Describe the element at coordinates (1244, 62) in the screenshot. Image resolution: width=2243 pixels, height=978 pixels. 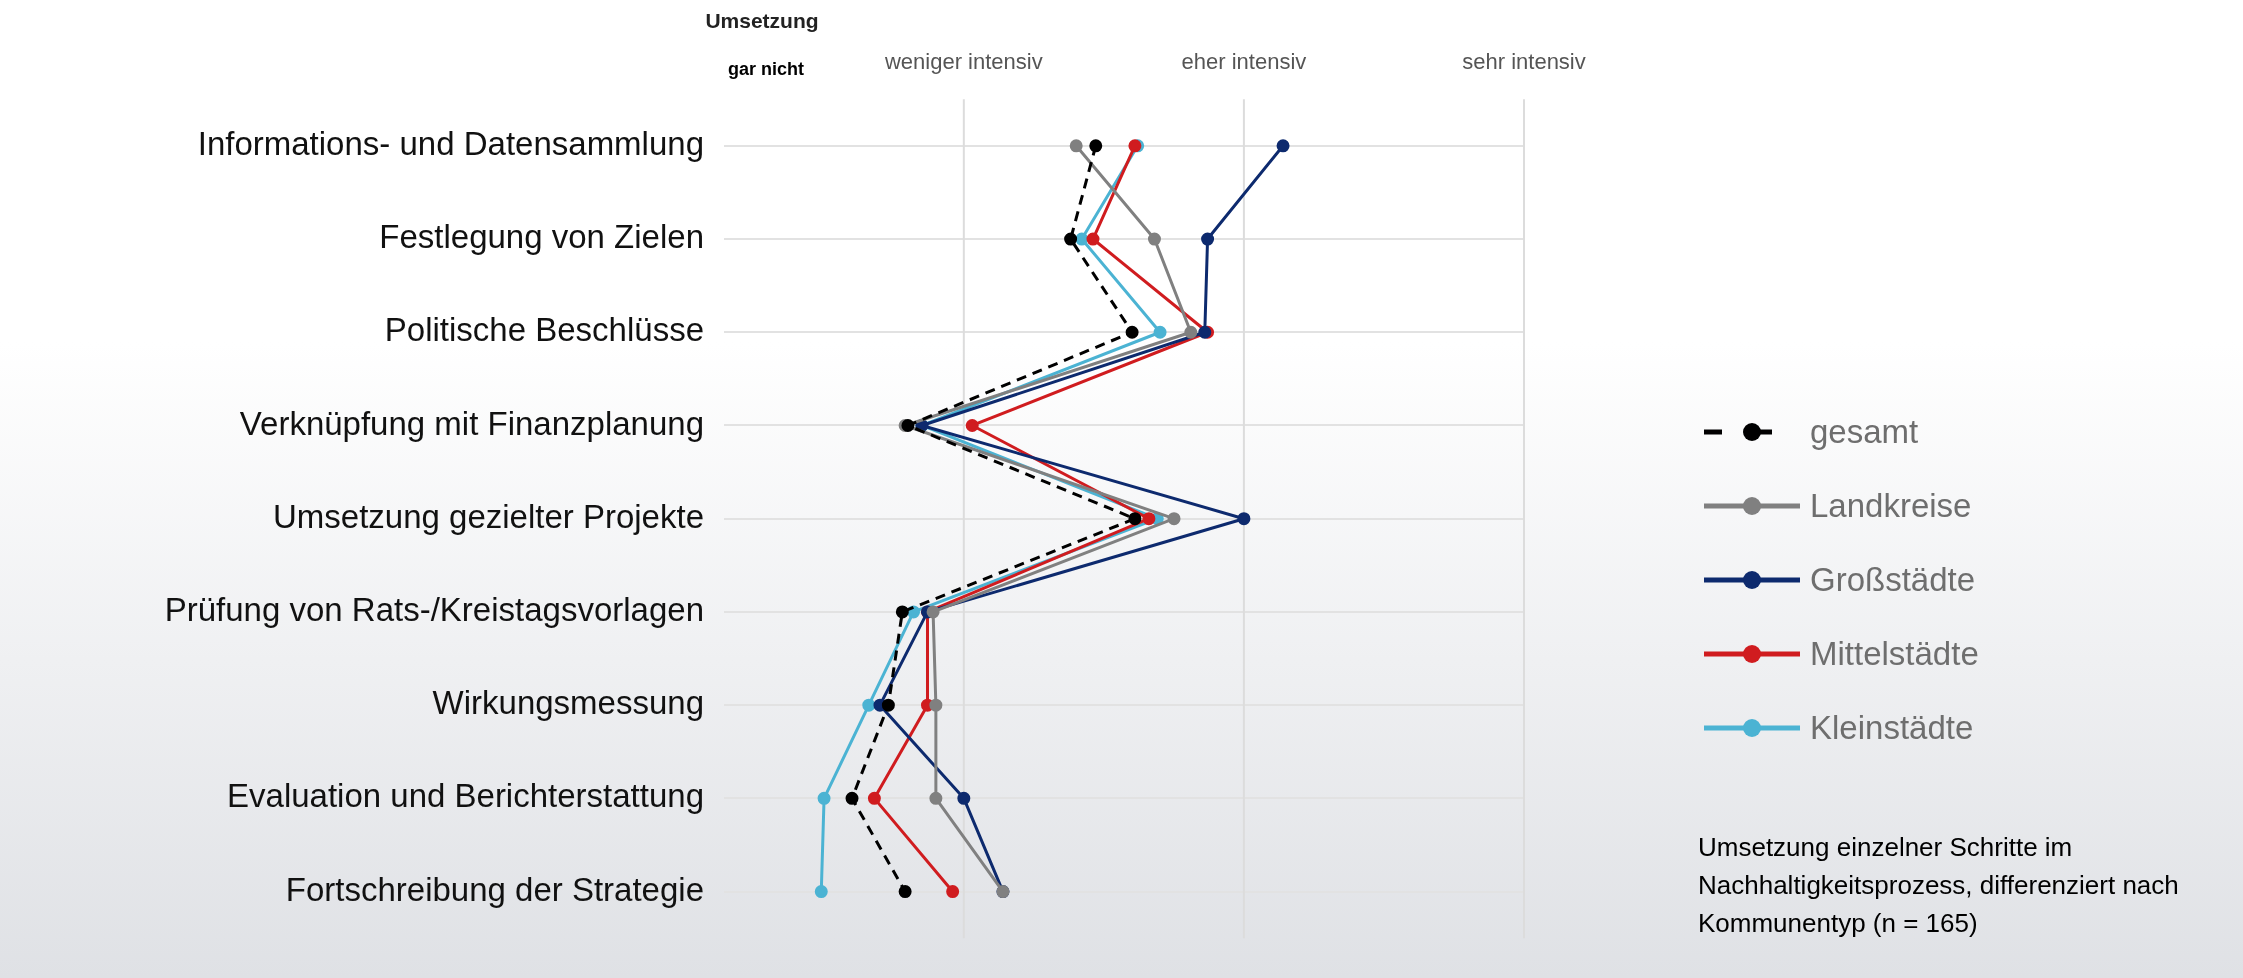
I see `ref-line-label: eher intensiv` at that location.